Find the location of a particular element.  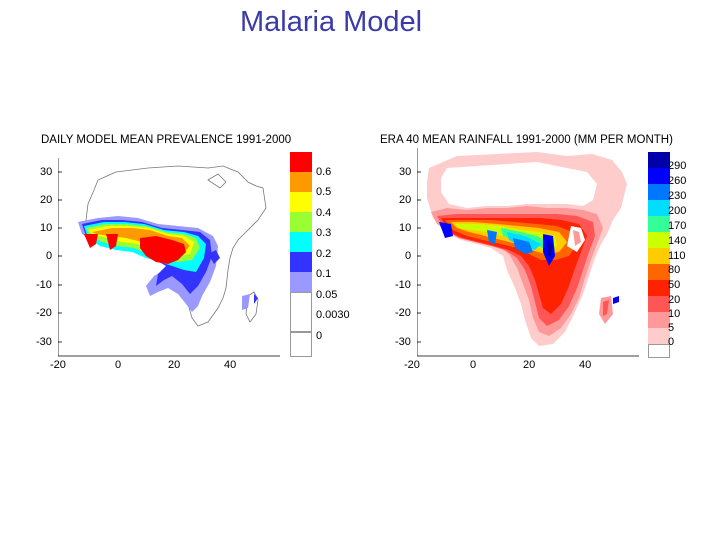

right-x-tick: -20 is located at coordinates (412, 365).